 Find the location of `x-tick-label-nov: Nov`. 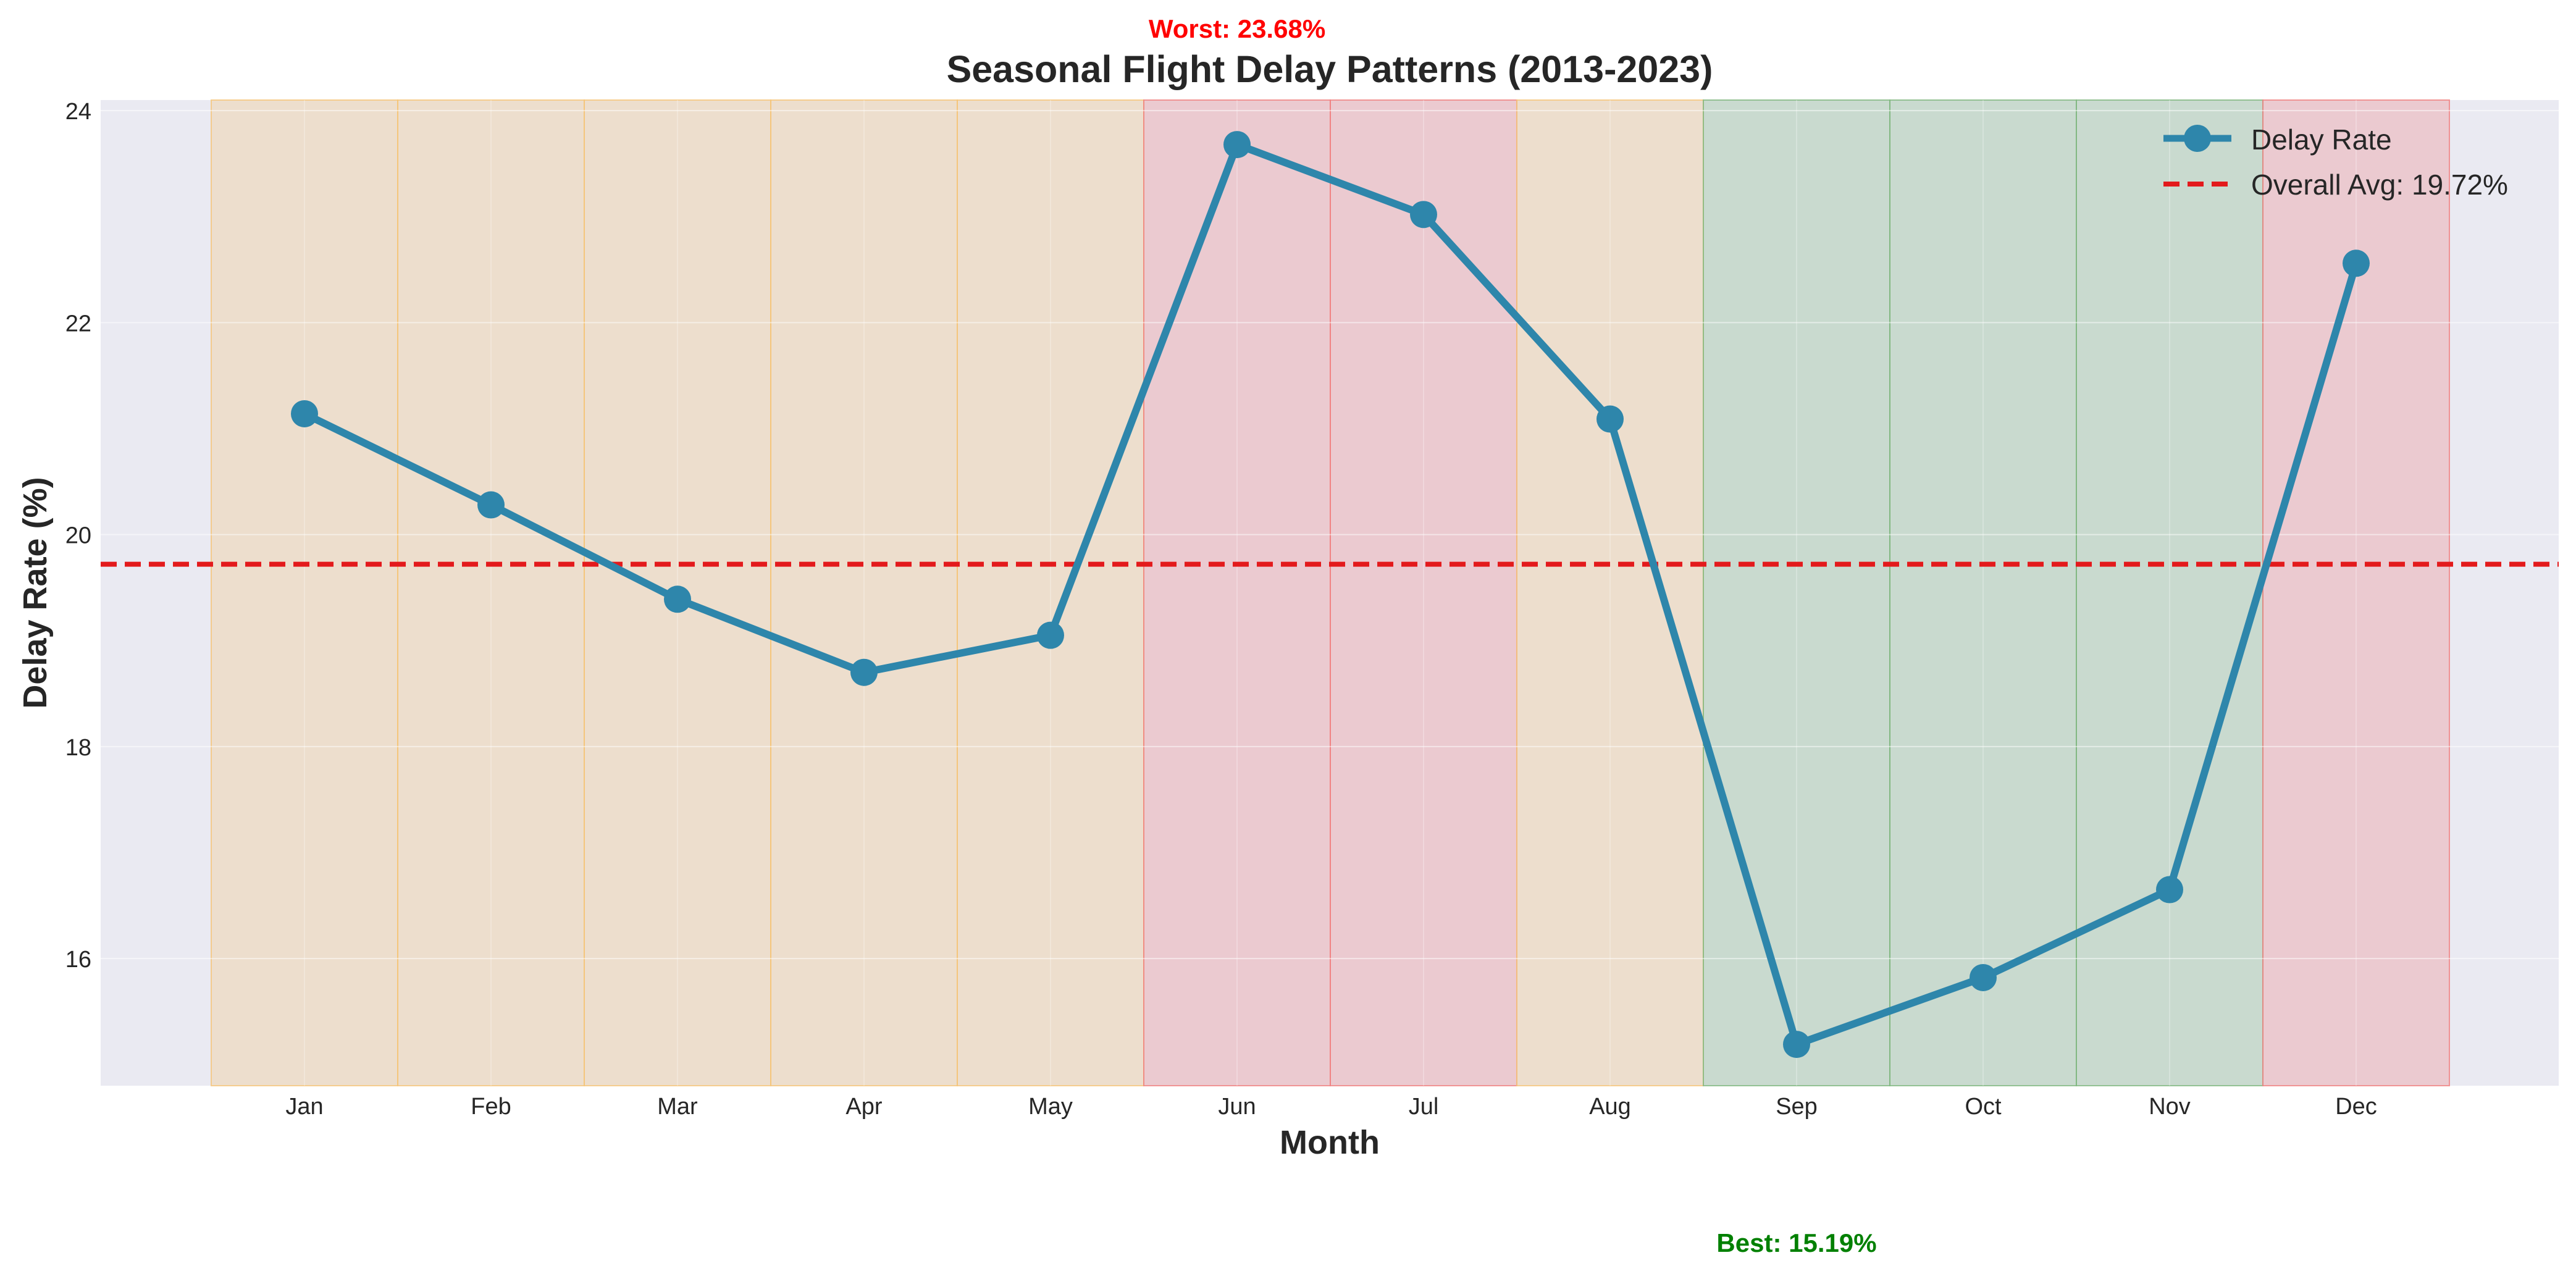

x-tick-label-nov: Nov is located at coordinates (2170, 1107).